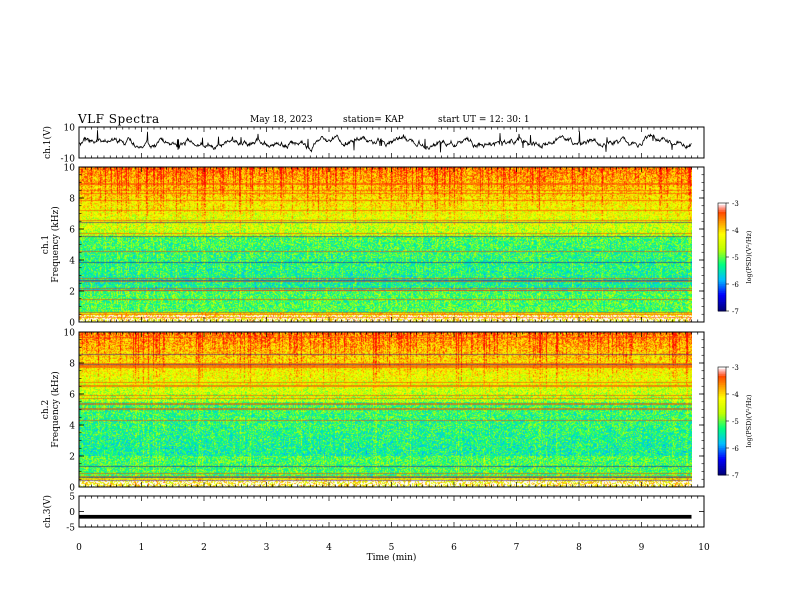 This screenshot has height=612, width=792. What do you see at coordinates (47, 511) in the screenshot?
I see `y-axis-label: ch.3(V)` at bounding box center [47, 511].